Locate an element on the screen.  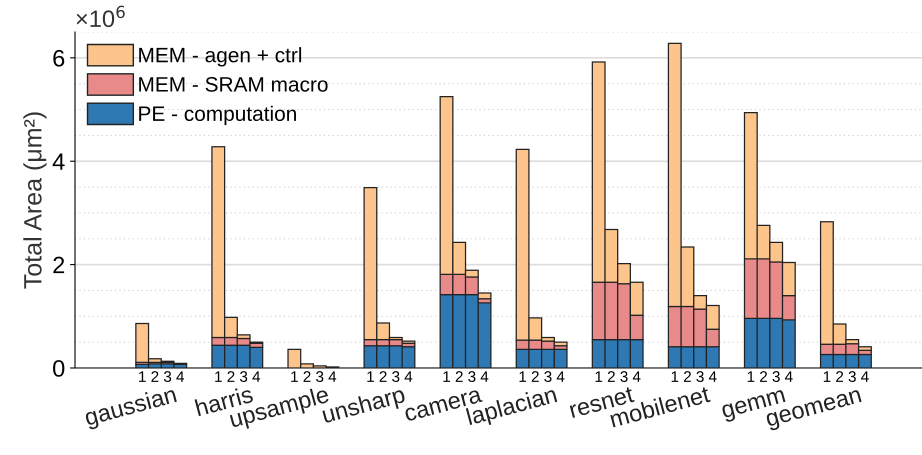
text: ×10$^{6}$ is located at coordinates (100, 17).